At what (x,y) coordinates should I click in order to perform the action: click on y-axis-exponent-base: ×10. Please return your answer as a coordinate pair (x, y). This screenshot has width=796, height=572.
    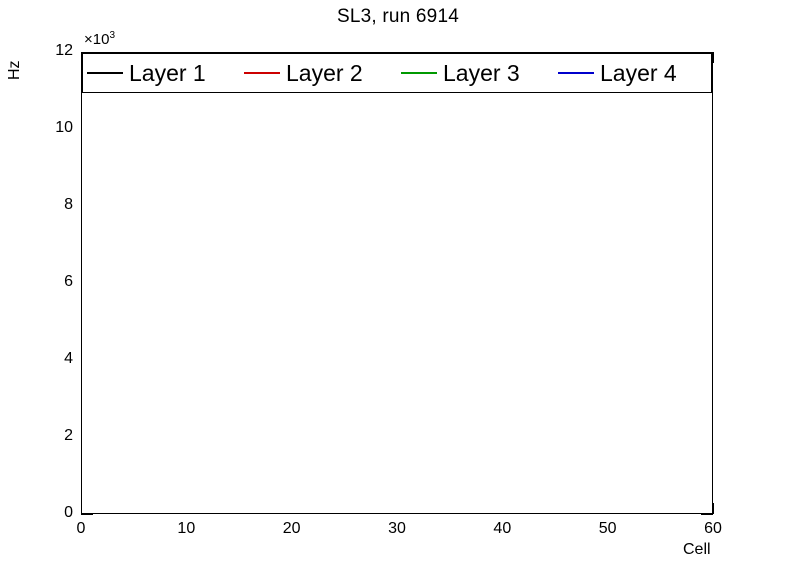
    Looking at the image, I should click on (97, 39).